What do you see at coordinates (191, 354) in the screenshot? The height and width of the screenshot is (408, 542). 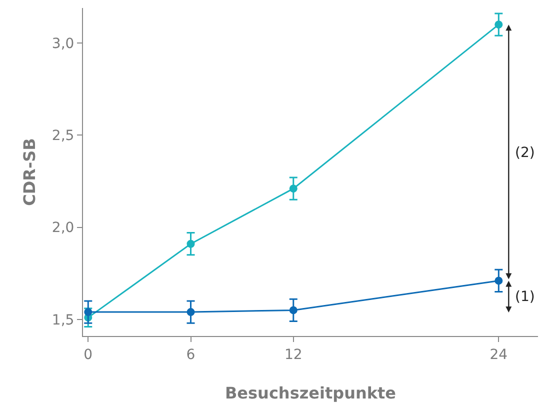 I see `x-tick-label: 6` at bounding box center [191, 354].